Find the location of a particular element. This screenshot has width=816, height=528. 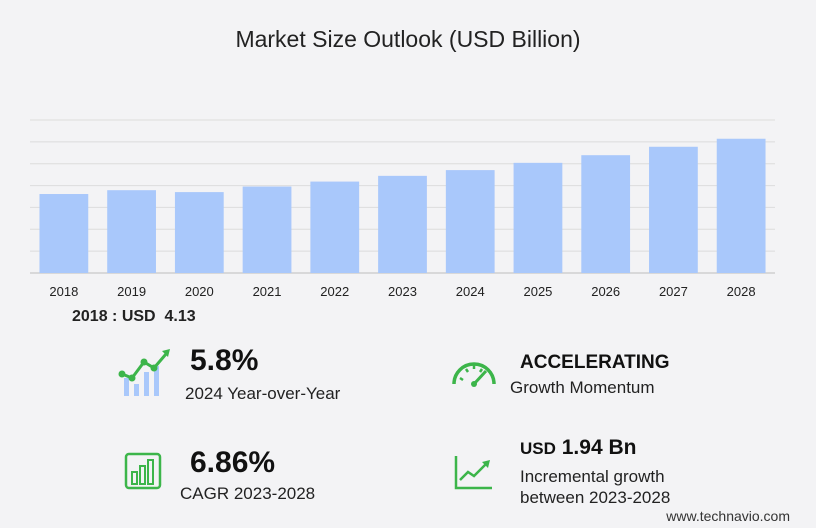

incremental-label-line2: between 2023-2028 is located at coordinates (595, 497).